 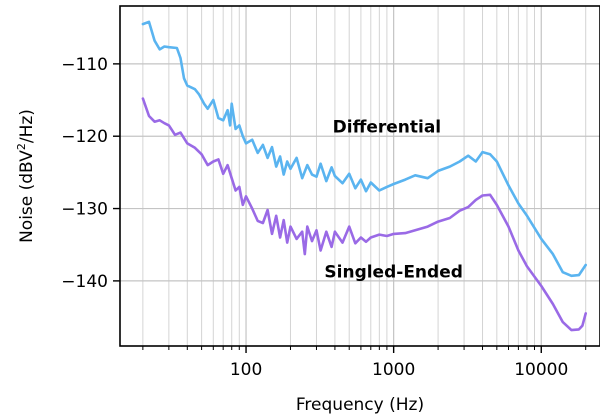 I want to click on y-axis-label: Noise (dBV2/Hz), so click(x=26, y=176).